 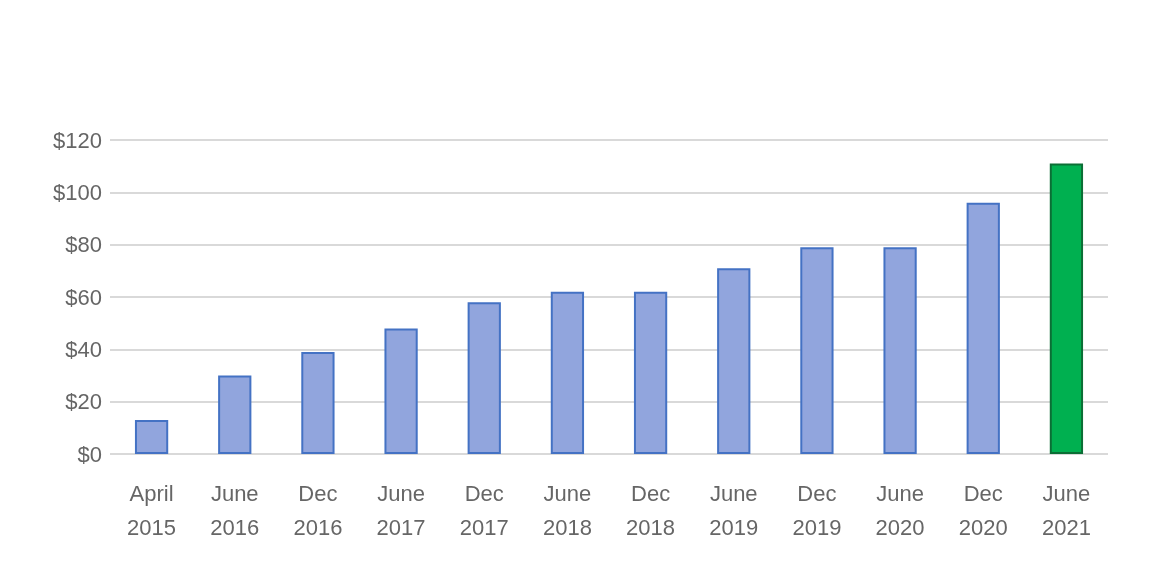 I want to click on x-tick-label: Dec 2019, so click(x=817, y=510).